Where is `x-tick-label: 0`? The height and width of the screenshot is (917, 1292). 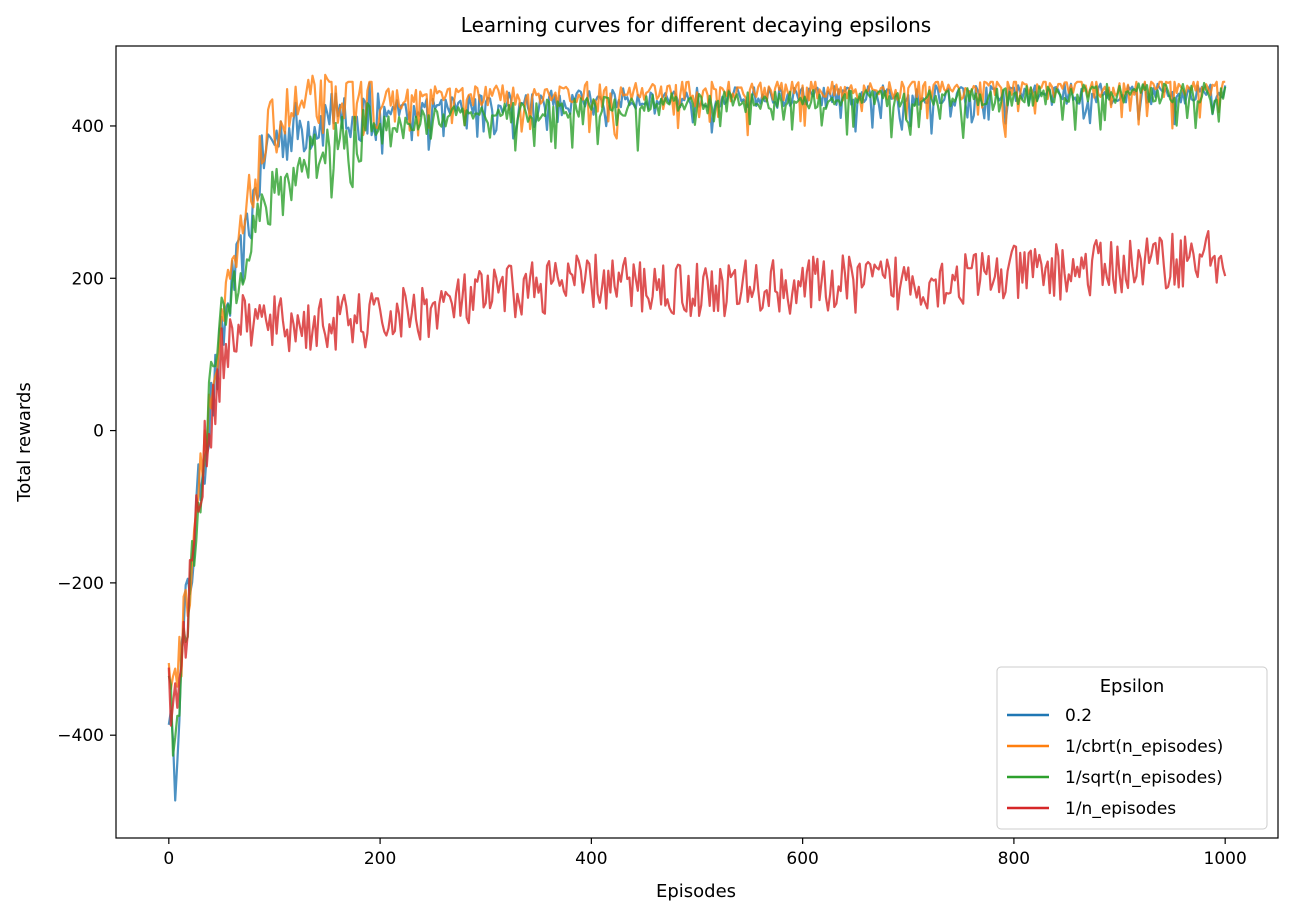 x-tick-label: 0 is located at coordinates (168, 859).